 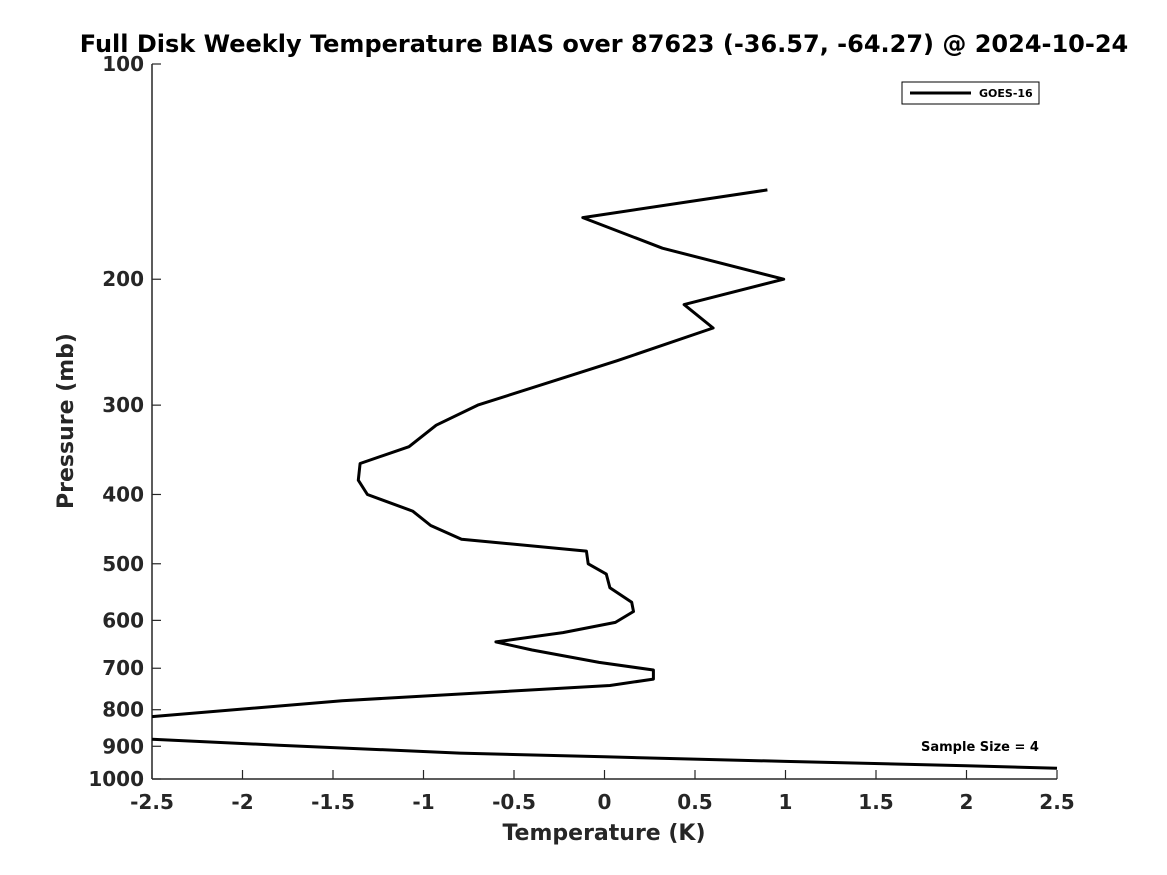 I want to click on x-tick-label: 2, so click(x=967, y=802).